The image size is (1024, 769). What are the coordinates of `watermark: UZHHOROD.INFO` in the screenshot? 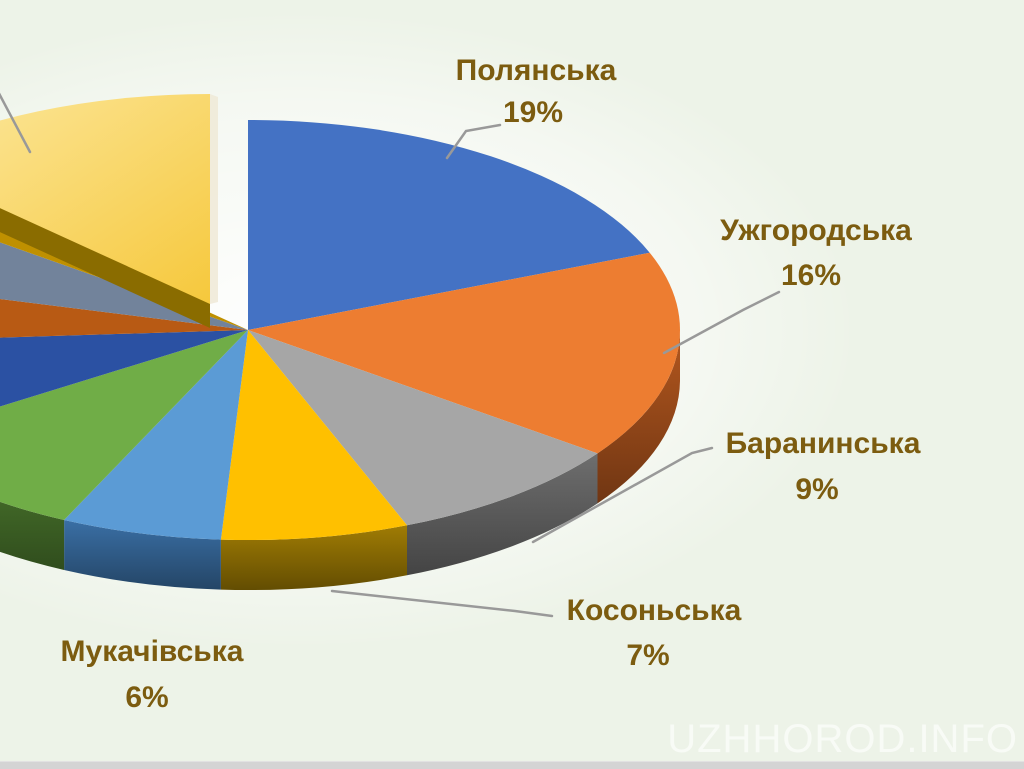 It's located at (842, 739).